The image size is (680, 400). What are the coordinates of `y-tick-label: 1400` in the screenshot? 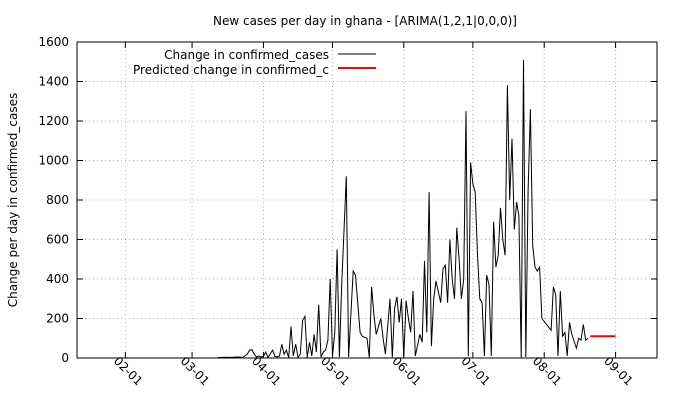 It's located at (53, 82).